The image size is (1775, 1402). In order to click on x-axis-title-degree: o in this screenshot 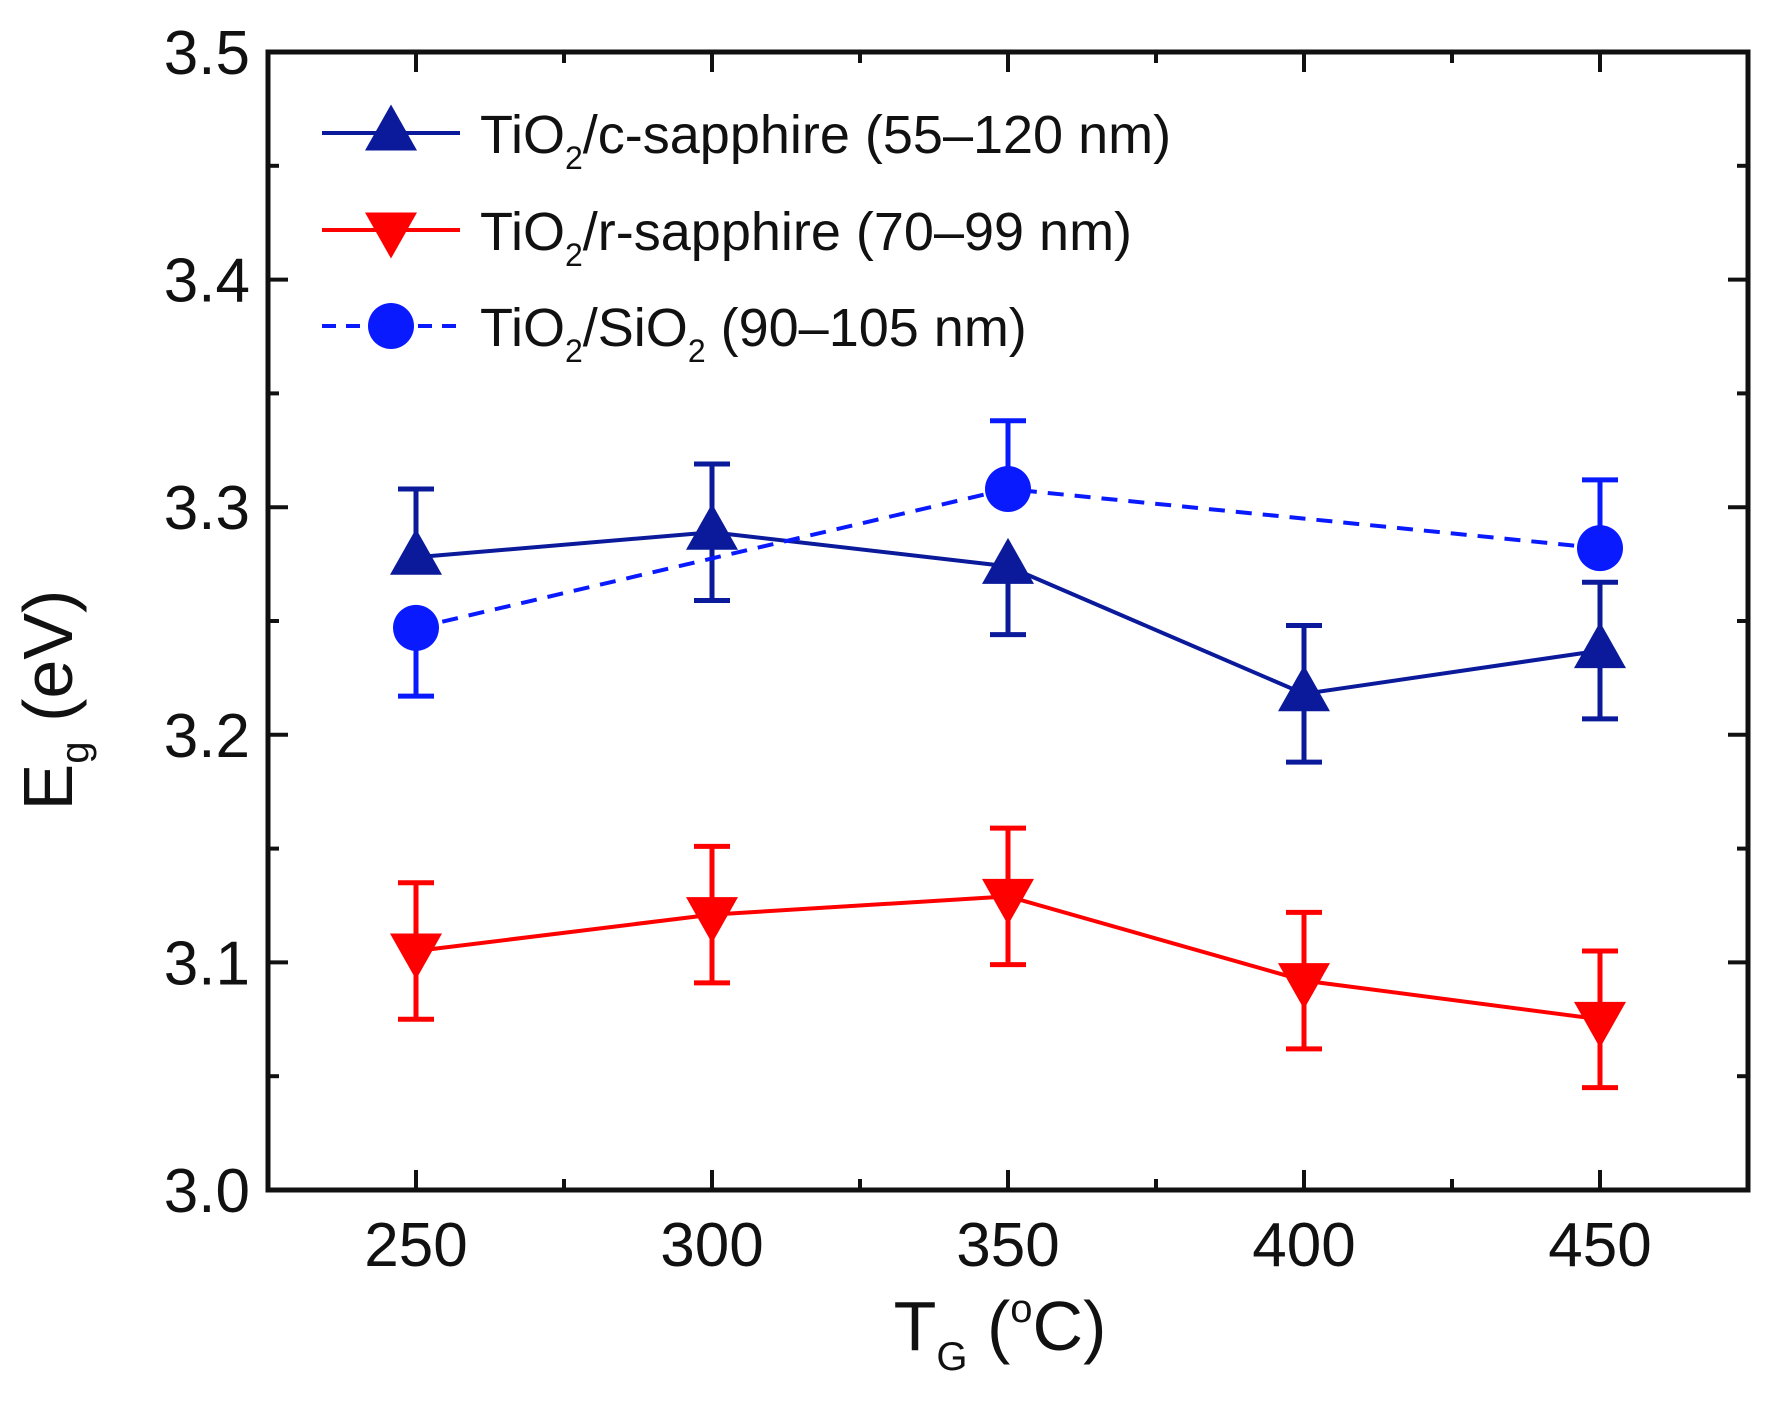, I will do `click(1021, 1309)`.